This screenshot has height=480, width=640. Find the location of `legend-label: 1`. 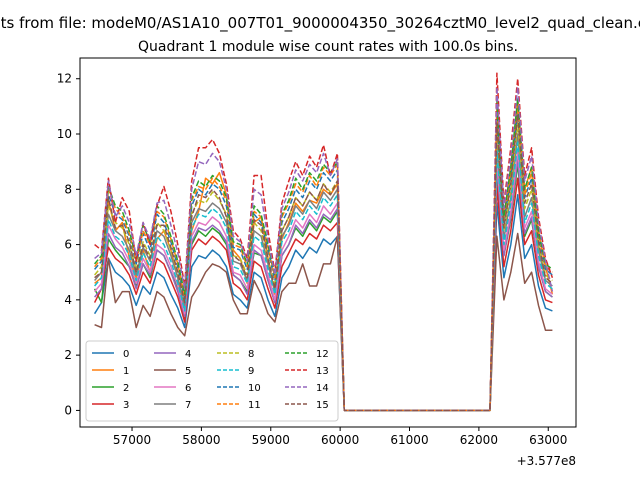

legend-label: 1 is located at coordinates (126, 371).